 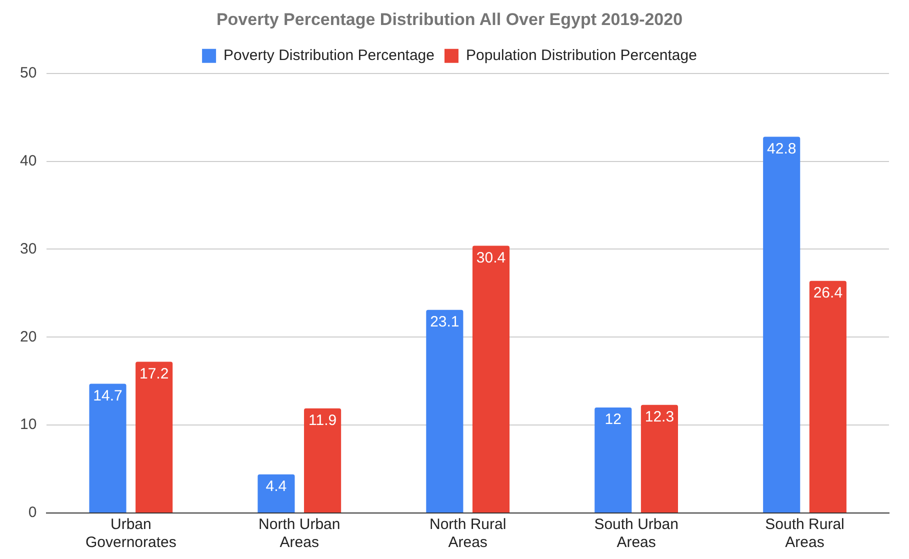 I want to click on data-label: 17.2, so click(x=154, y=373).